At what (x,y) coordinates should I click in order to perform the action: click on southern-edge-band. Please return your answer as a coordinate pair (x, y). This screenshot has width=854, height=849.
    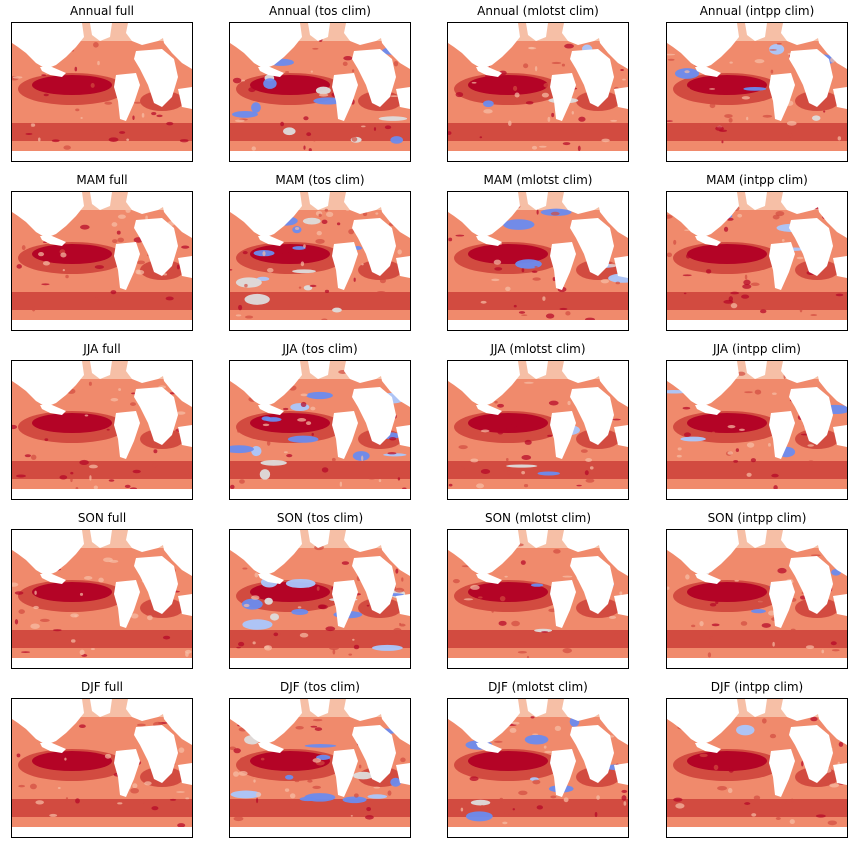
    Looking at the image, I should click on (102, 653).